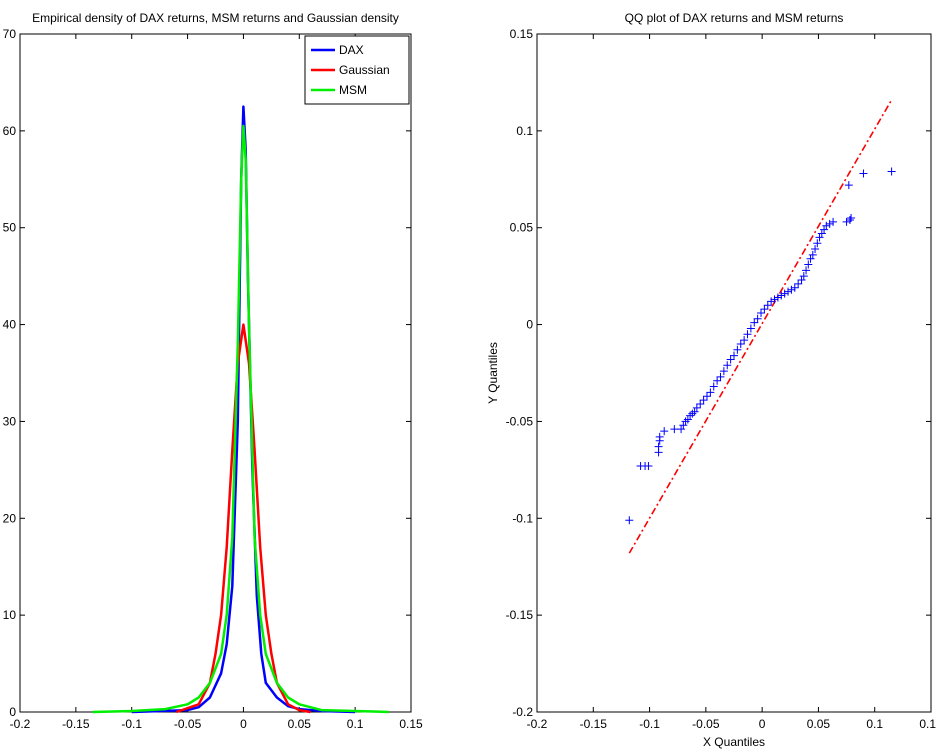 The width and height of the screenshot is (936, 753). What do you see at coordinates (520, 421) in the screenshot?
I see `y-tick-label: -0.05` at bounding box center [520, 421].